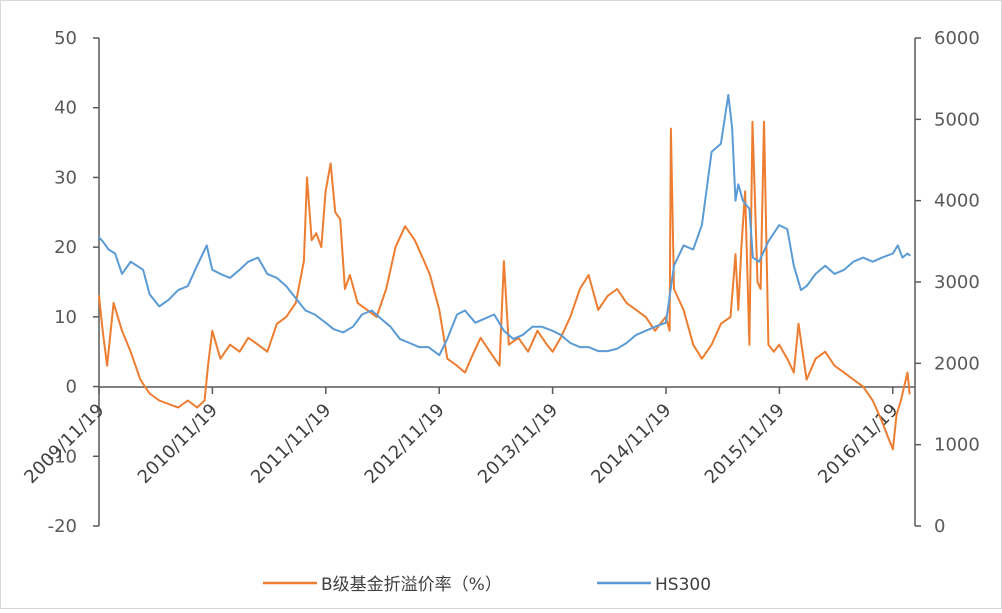  I want to click on left-tick-label: 0, so click(71, 387).